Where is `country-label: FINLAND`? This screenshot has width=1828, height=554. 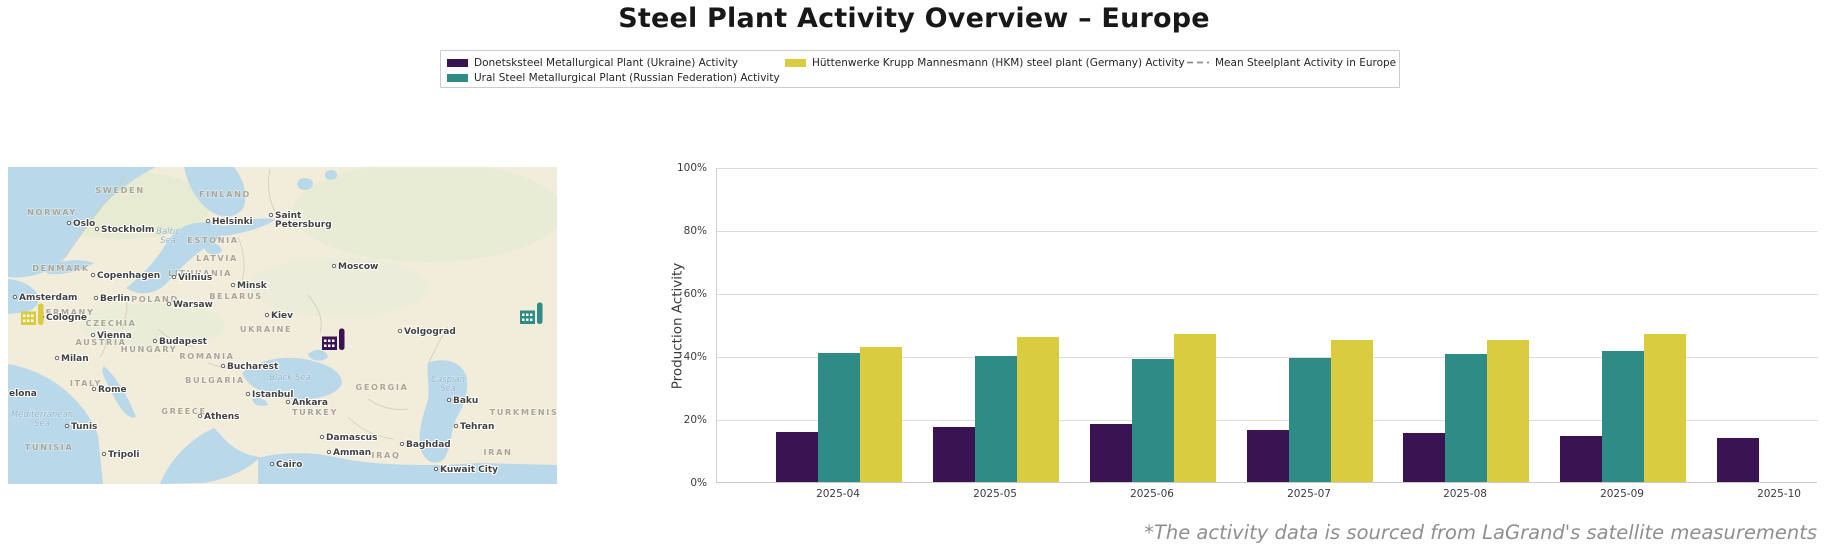 country-label: FINLAND is located at coordinates (225, 194).